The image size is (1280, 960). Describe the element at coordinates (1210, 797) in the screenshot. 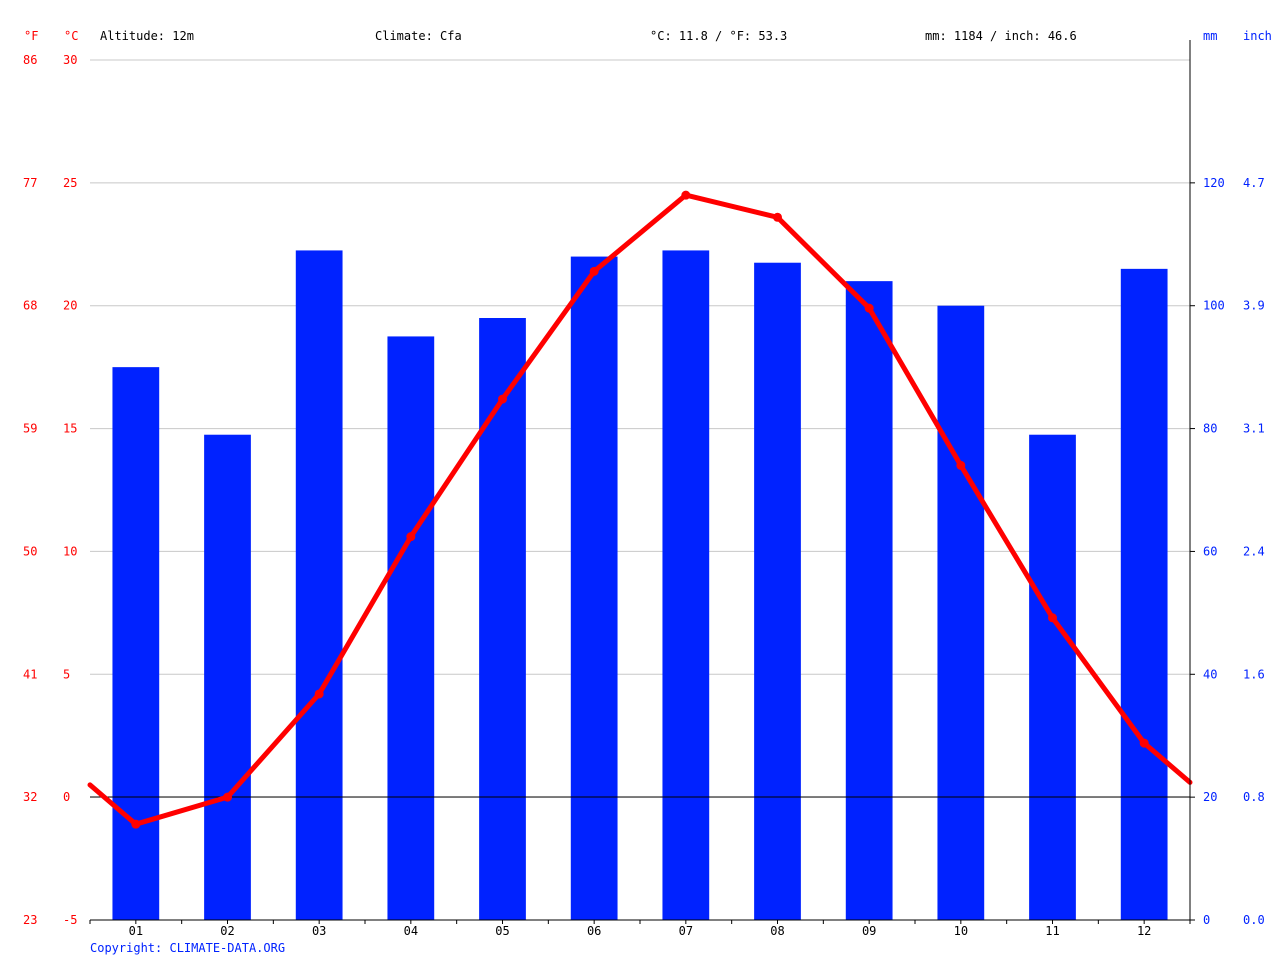

I see `mm-tick-label: 20` at that location.